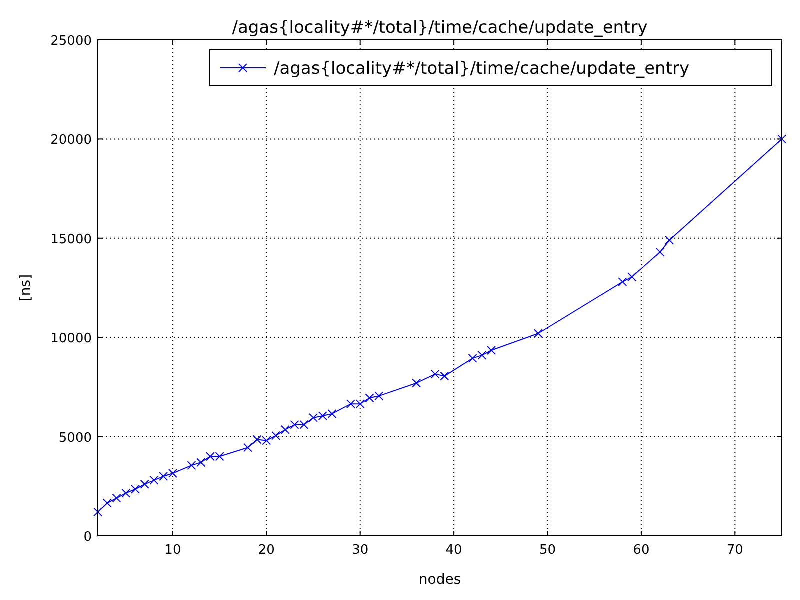  What do you see at coordinates (547, 550) in the screenshot?
I see `x-tick-label: 50` at bounding box center [547, 550].